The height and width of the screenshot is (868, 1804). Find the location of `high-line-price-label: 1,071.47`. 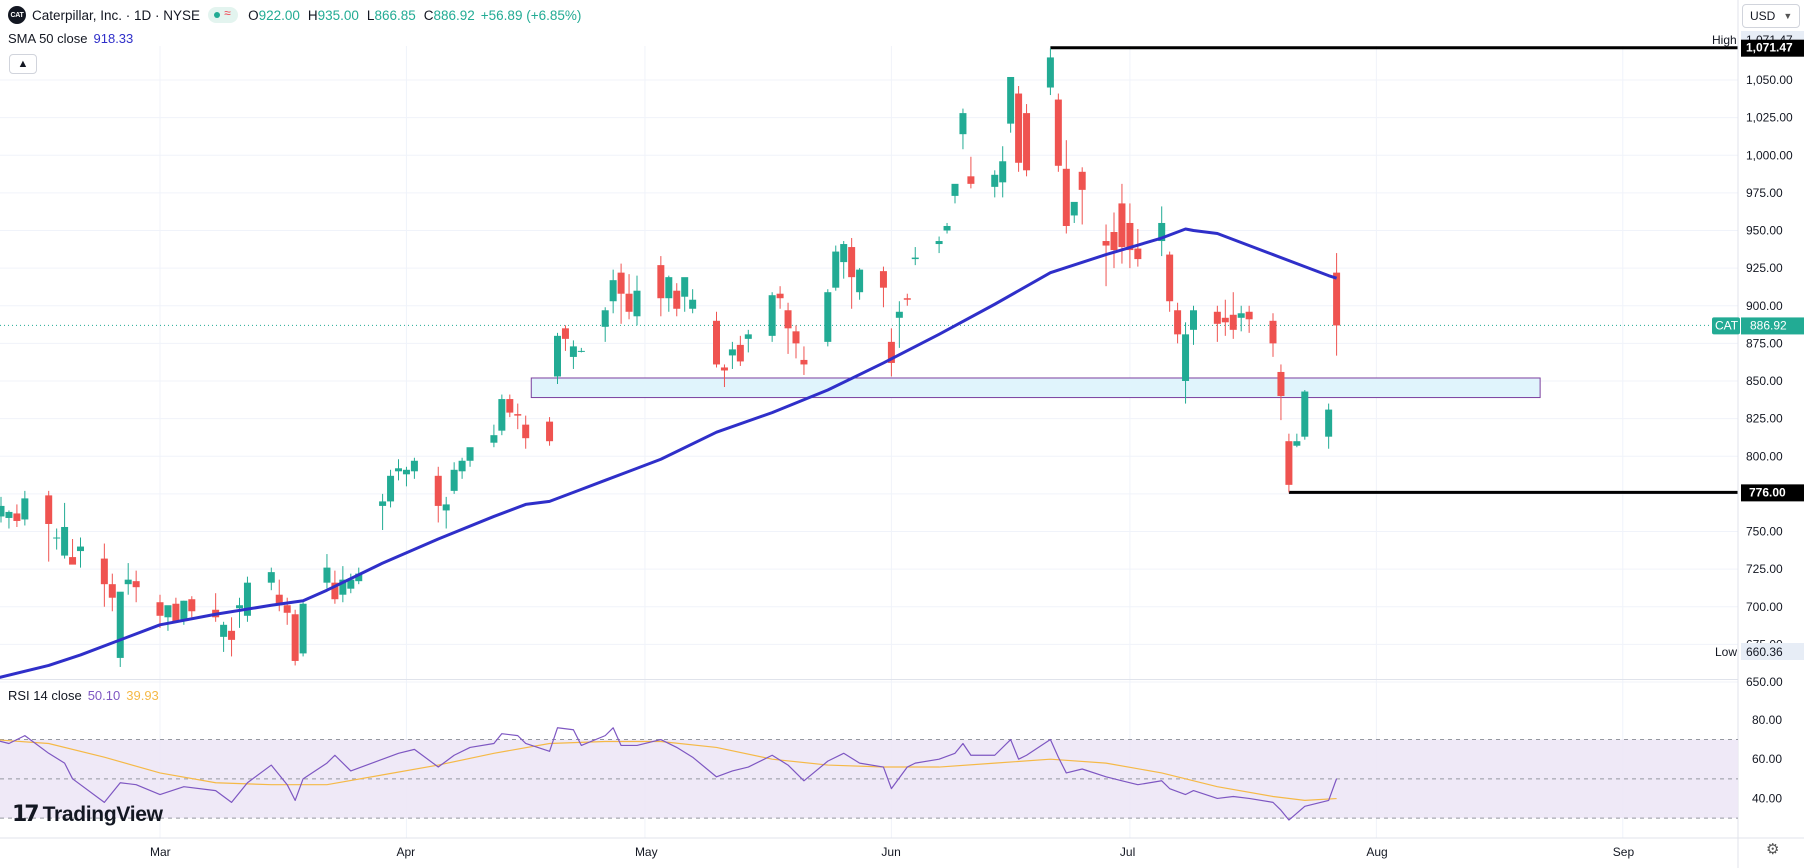

high-line-price-label: 1,071.47 is located at coordinates (1769, 48).